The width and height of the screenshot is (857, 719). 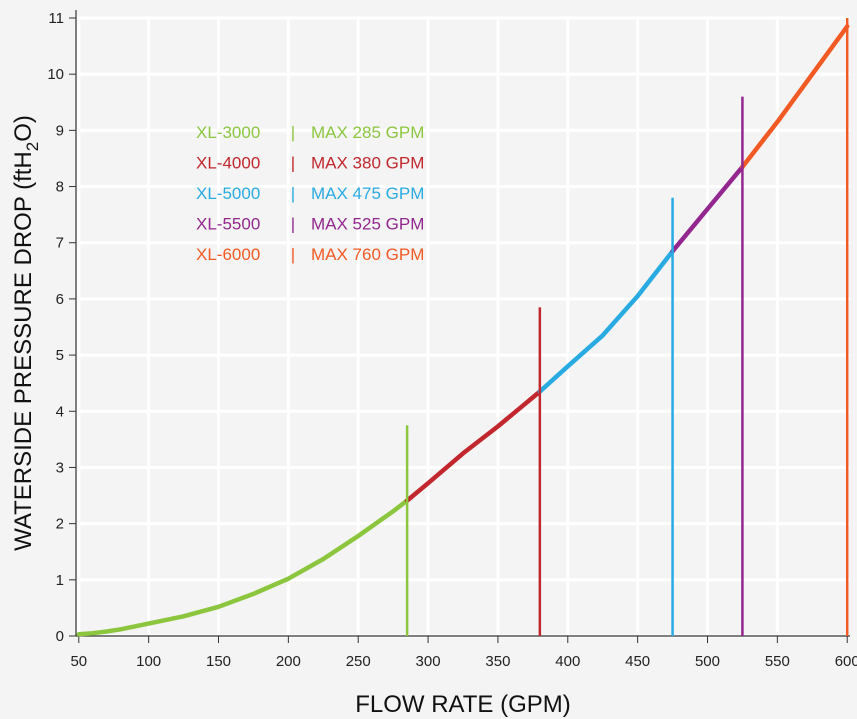 What do you see at coordinates (367, 224) in the screenshot?
I see `legend-item-label: MAX 525 GPM` at bounding box center [367, 224].